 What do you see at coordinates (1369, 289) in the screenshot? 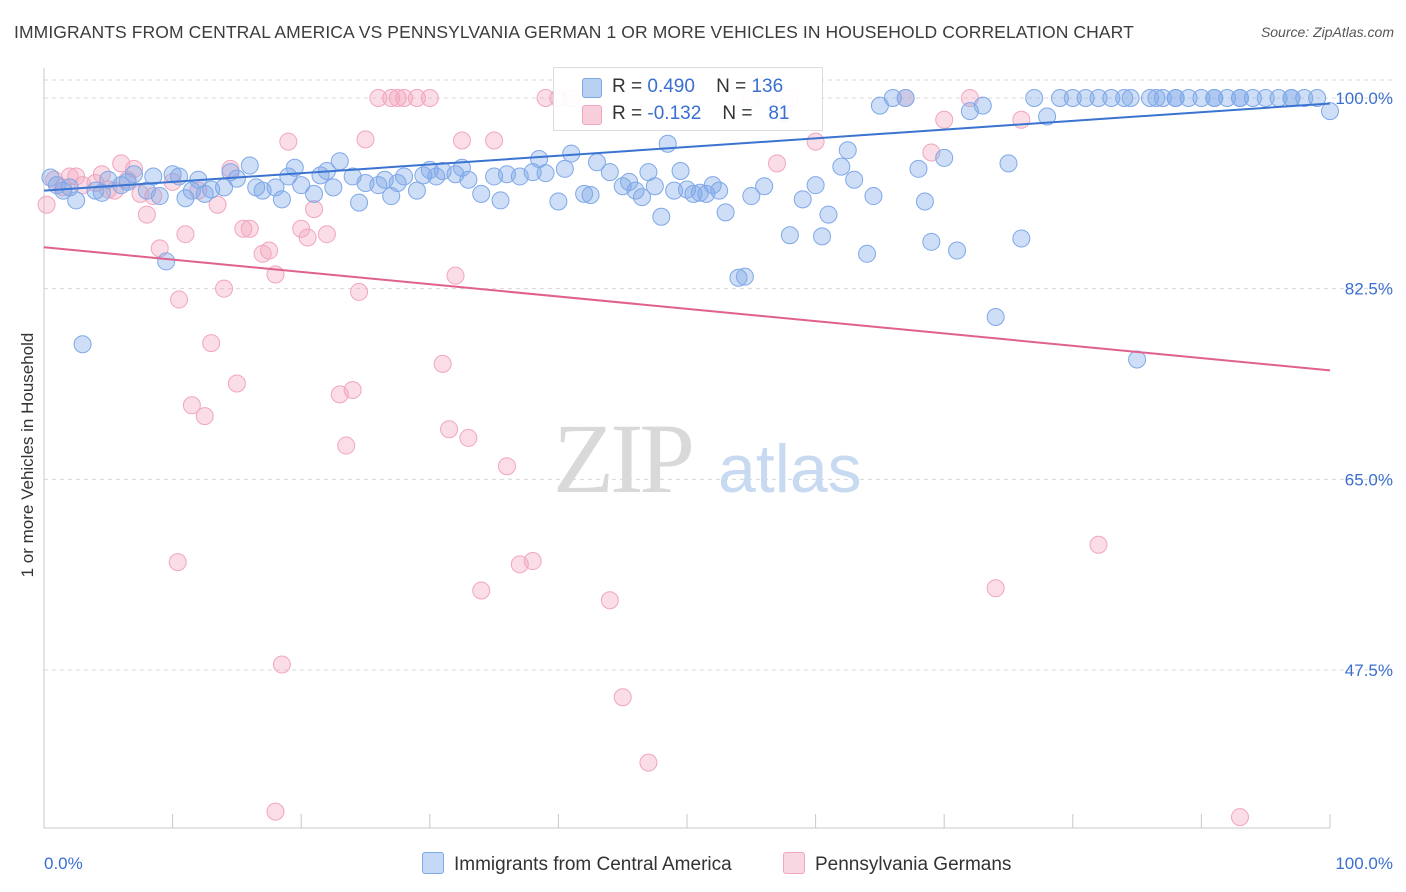
I see `y-tick-label: 82.5%` at bounding box center [1369, 289].